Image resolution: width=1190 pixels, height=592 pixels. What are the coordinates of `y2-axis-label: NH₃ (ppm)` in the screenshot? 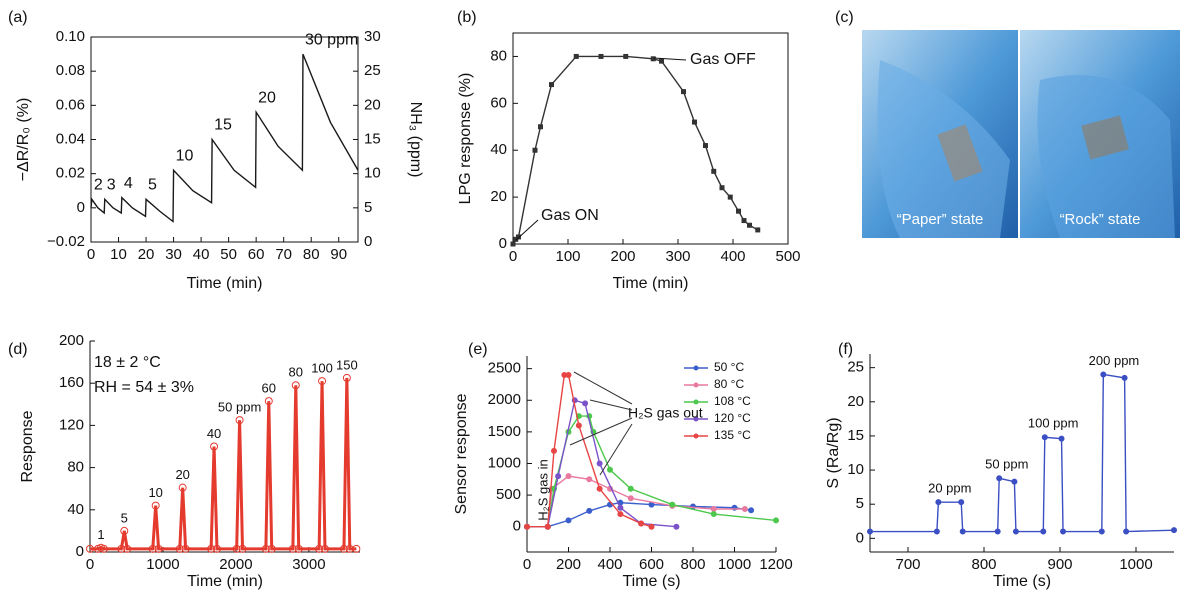 It's located at (415, 140).